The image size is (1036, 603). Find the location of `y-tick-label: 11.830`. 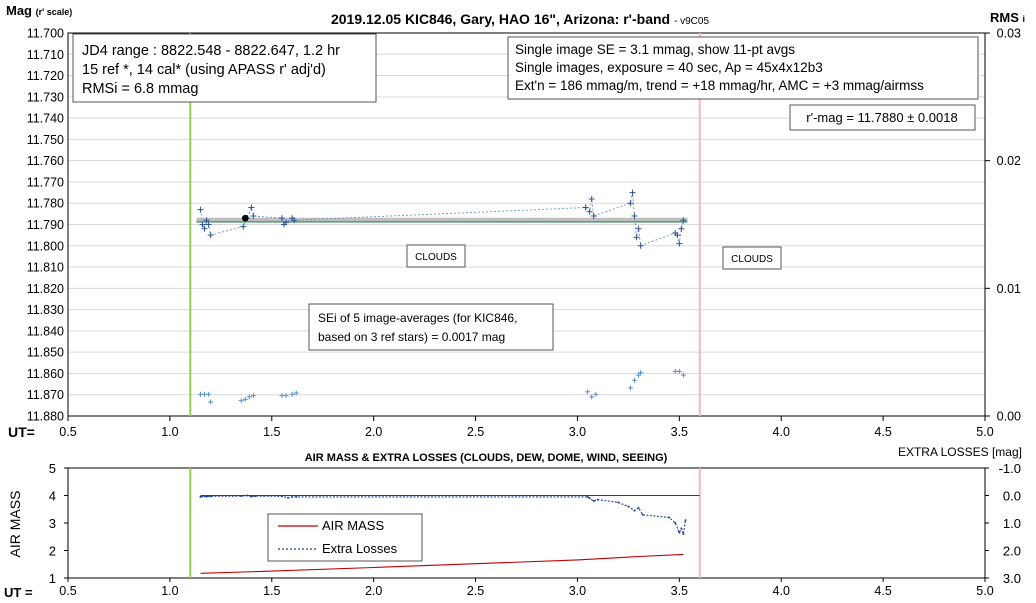

y-tick-label: 11.830 is located at coordinates (45, 310).